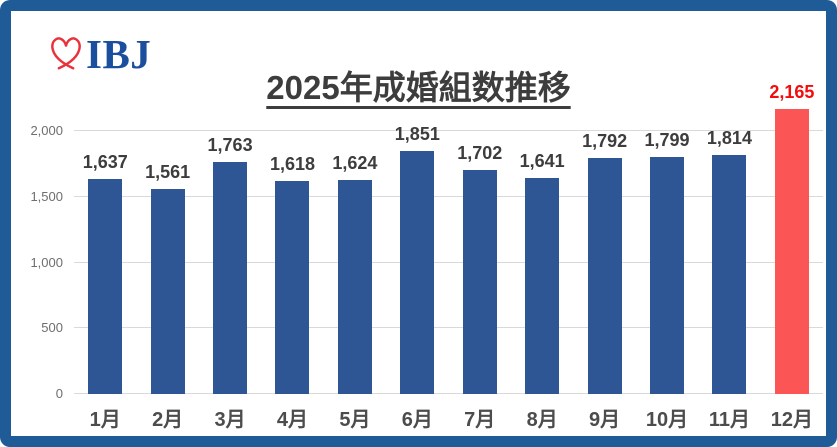  What do you see at coordinates (417, 133) in the screenshot?
I see `bar-value-label: 1,851` at bounding box center [417, 133].